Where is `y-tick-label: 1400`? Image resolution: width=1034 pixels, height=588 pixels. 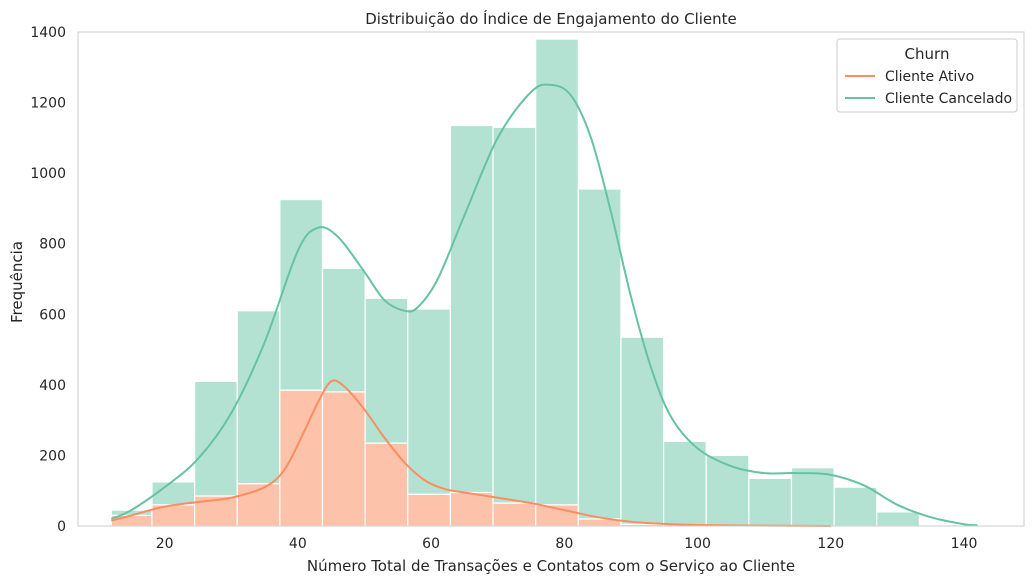
y-tick-label: 1400 is located at coordinates (48, 33).